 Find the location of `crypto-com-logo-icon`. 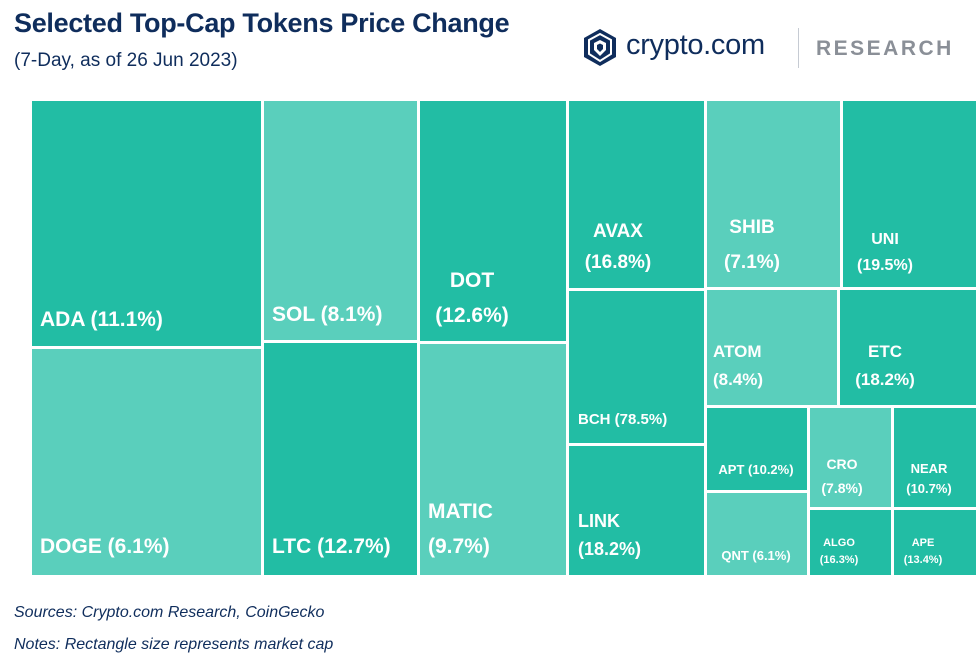

crypto-com-logo-icon is located at coordinates (600, 47).